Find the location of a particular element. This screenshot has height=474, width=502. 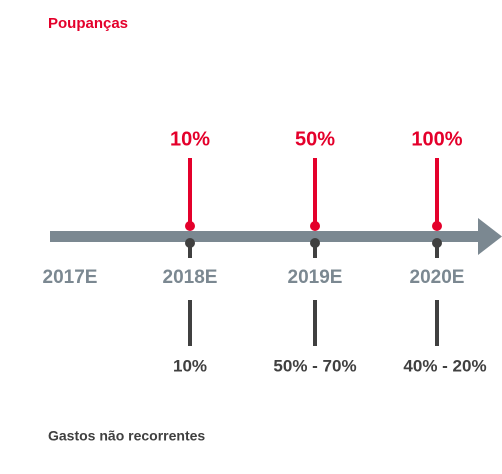

title: Poupanças is located at coordinates (88, 23).